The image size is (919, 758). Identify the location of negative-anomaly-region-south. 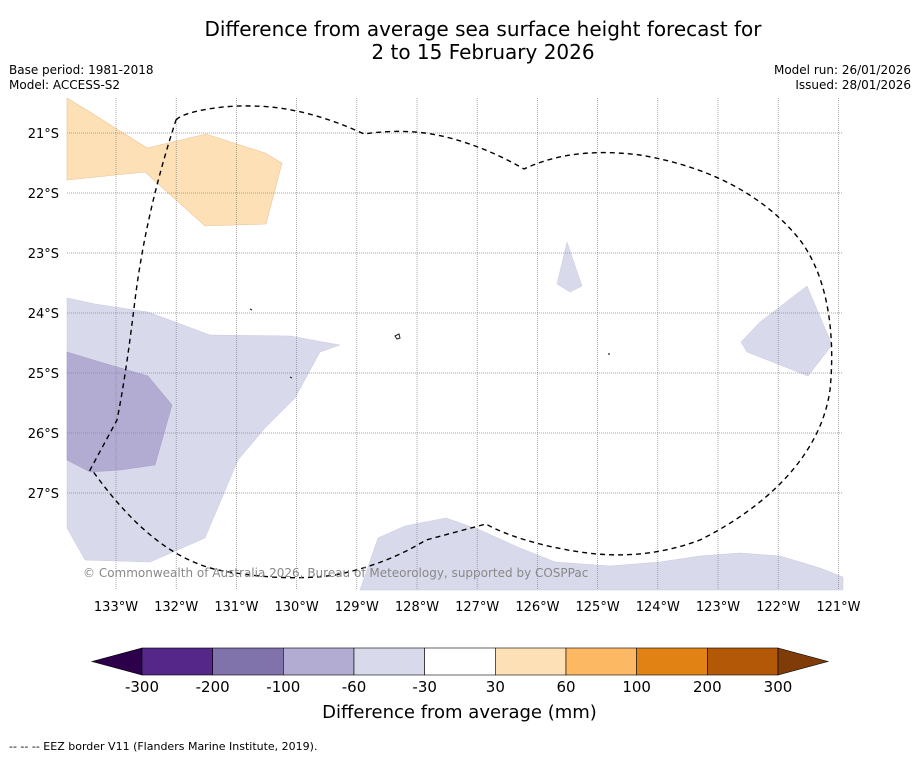
(601, 554).